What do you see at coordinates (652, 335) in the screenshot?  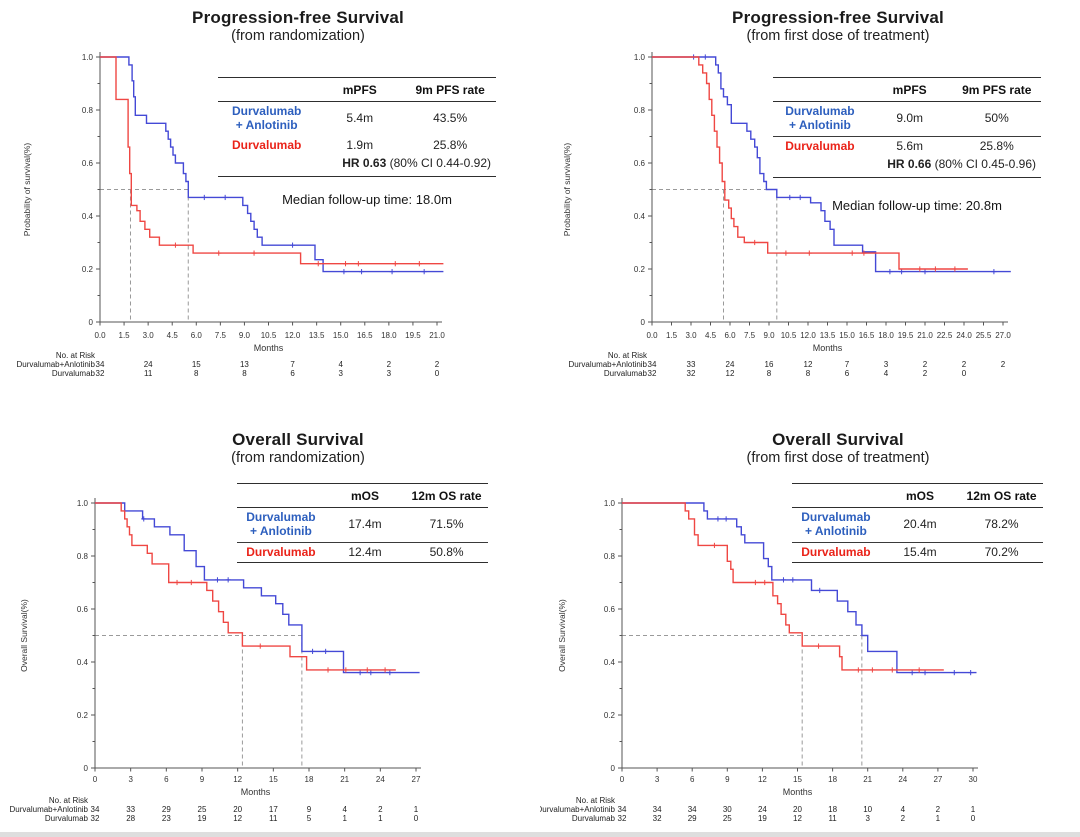 I see `svg-text: 0.0` at bounding box center [652, 335].